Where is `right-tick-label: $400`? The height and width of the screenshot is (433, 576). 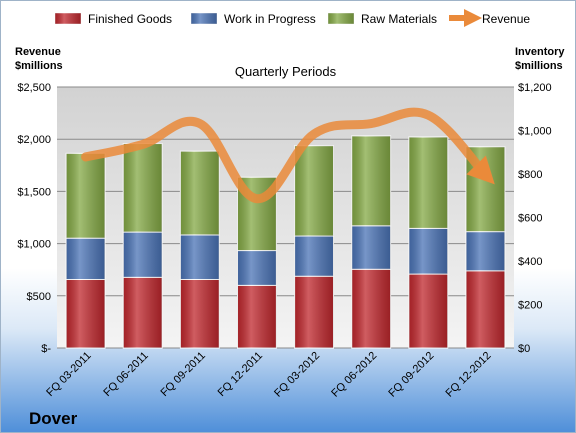
right-tick-label: $400 is located at coordinates (530, 262).